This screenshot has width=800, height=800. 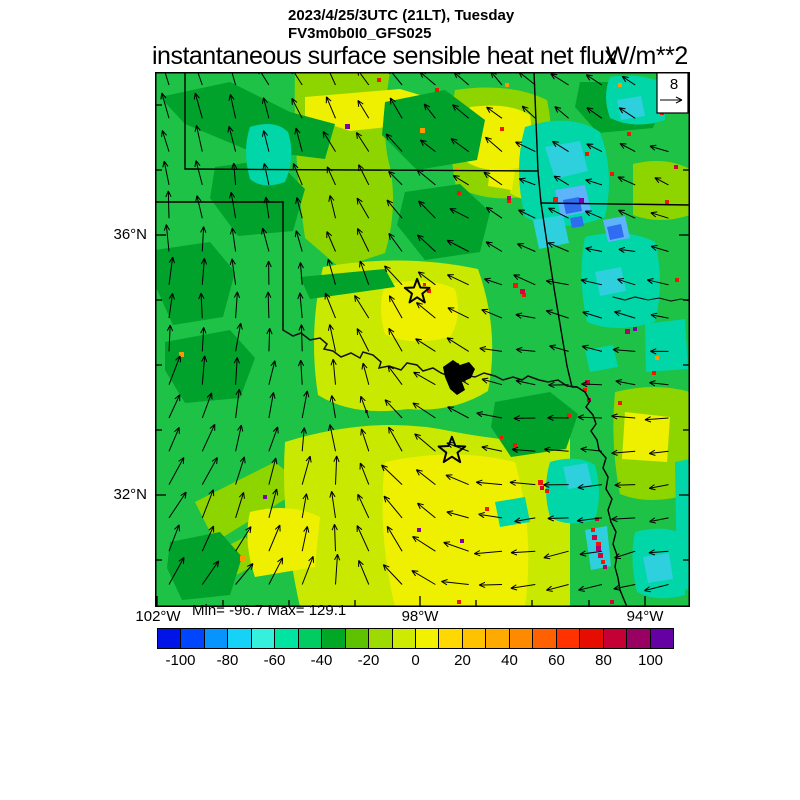 What do you see at coordinates (556, 660) in the screenshot?
I see `colorbar-tick-label: 60` at bounding box center [556, 660].